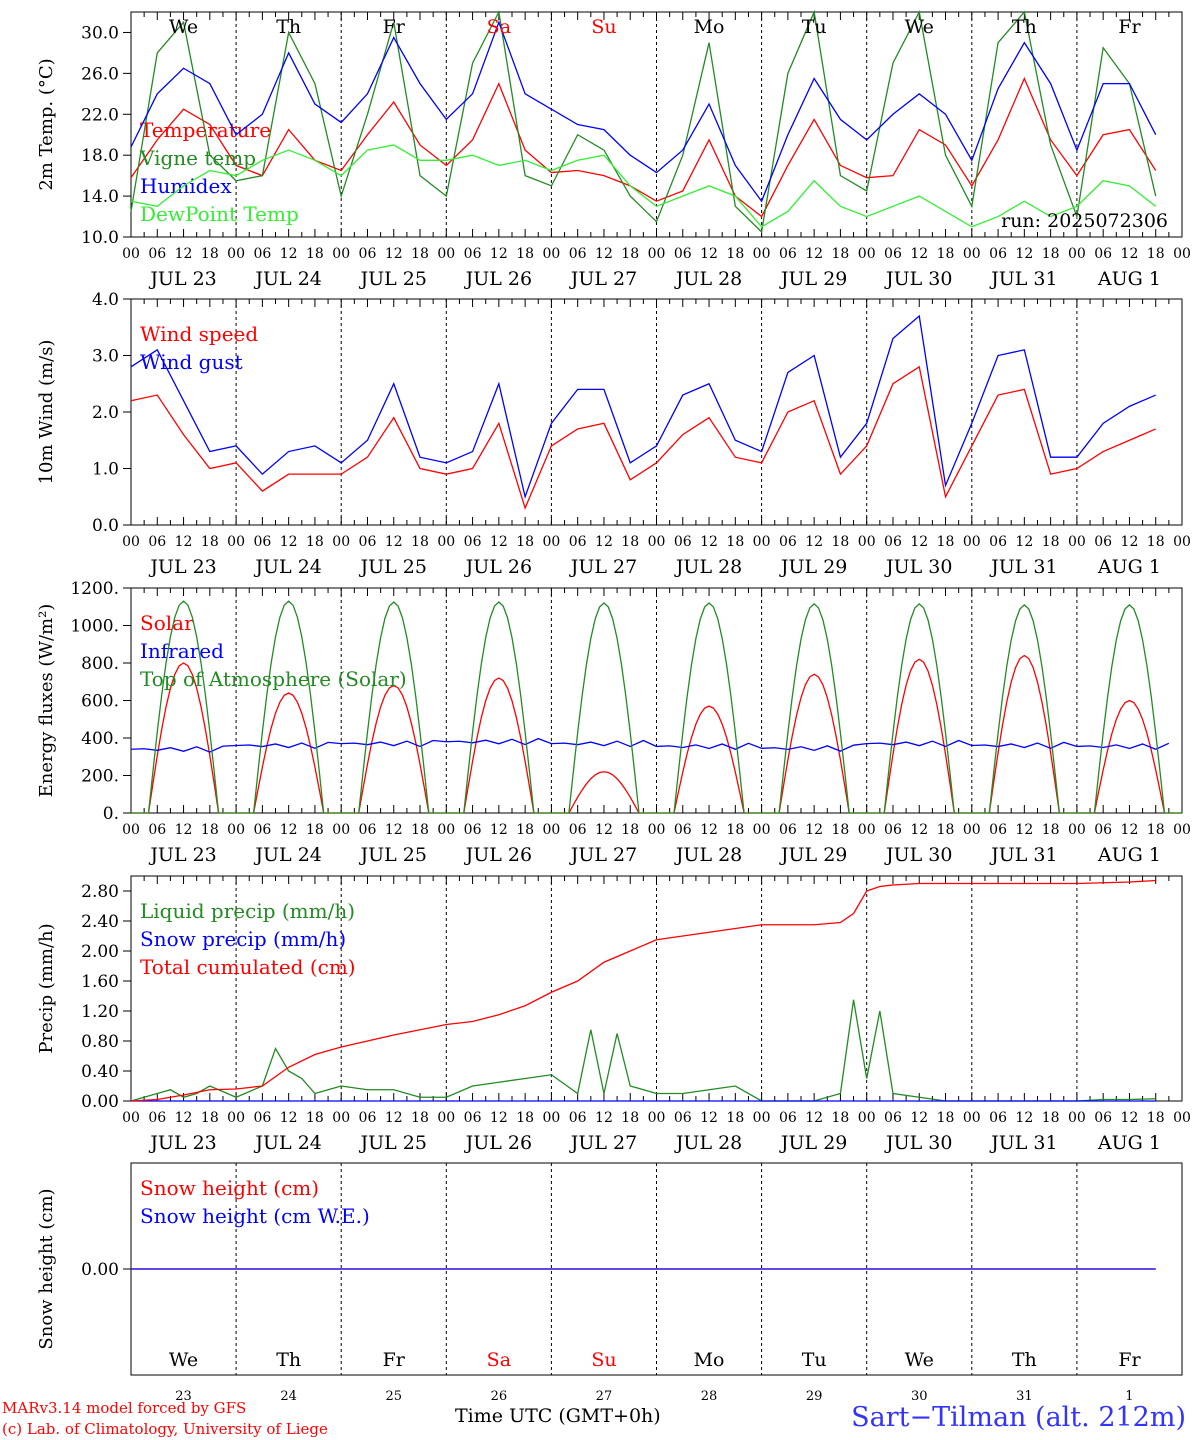 The width and height of the screenshot is (1194, 1440). I want to click on legend-entry: DewPoint Temp, so click(219, 214).